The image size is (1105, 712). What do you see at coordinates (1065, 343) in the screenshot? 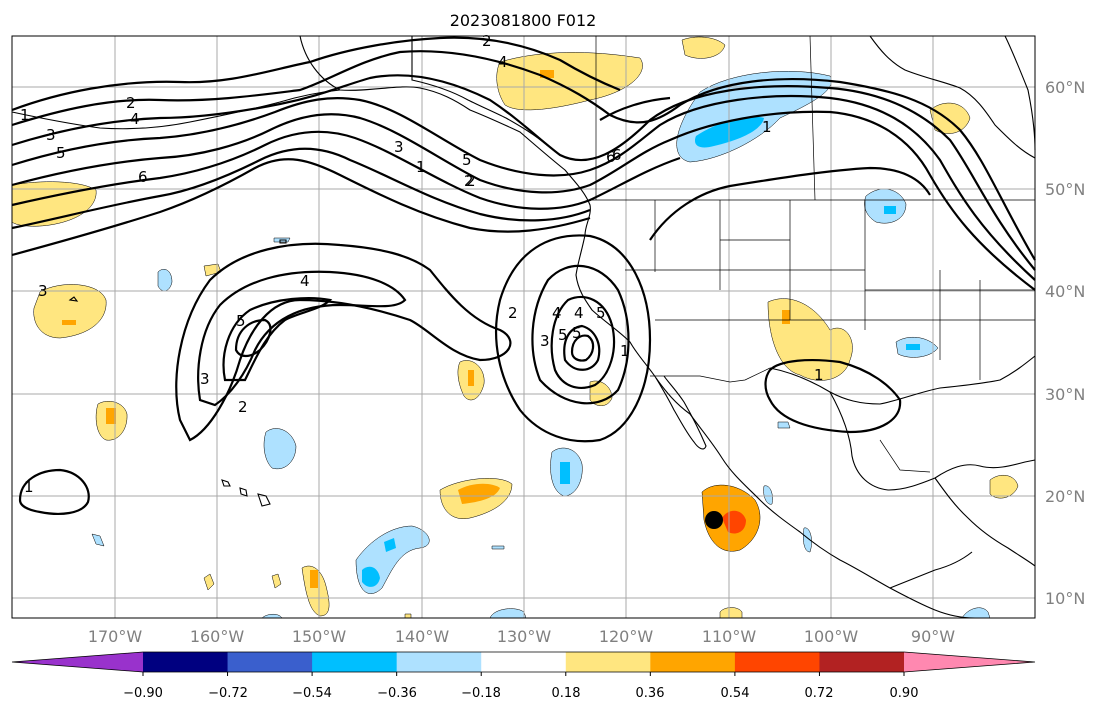
I see `latitude-labels: 60°N 50°N 40°N 30°N 20°N 10°N` at bounding box center [1065, 343].